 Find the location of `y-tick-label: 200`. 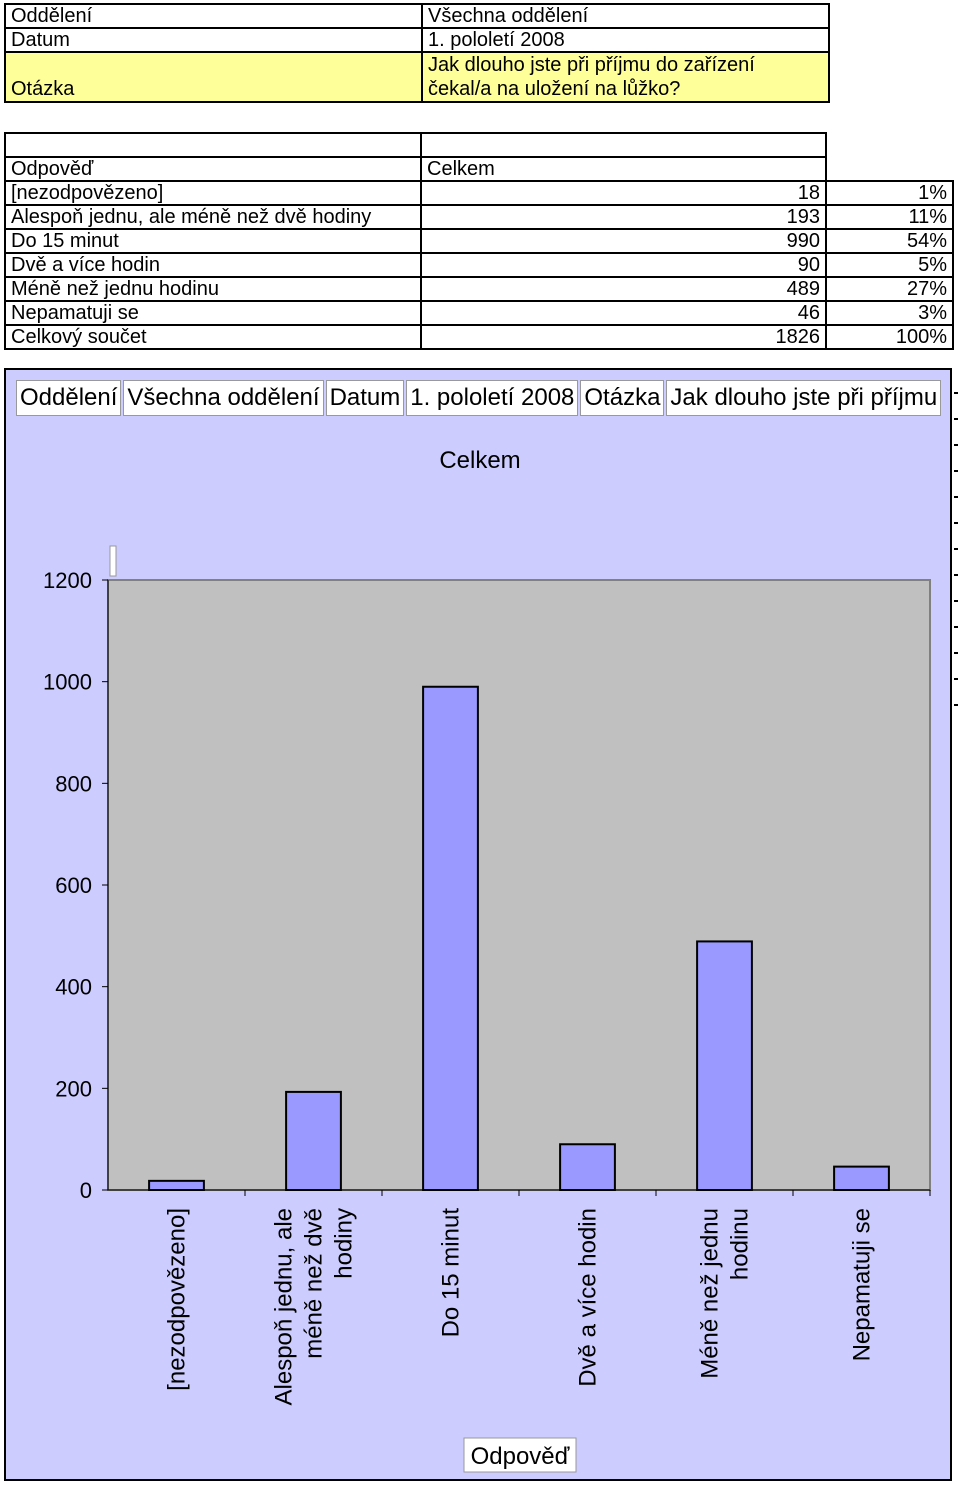

y-tick-label: 200 is located at coordinates (73, 1088).